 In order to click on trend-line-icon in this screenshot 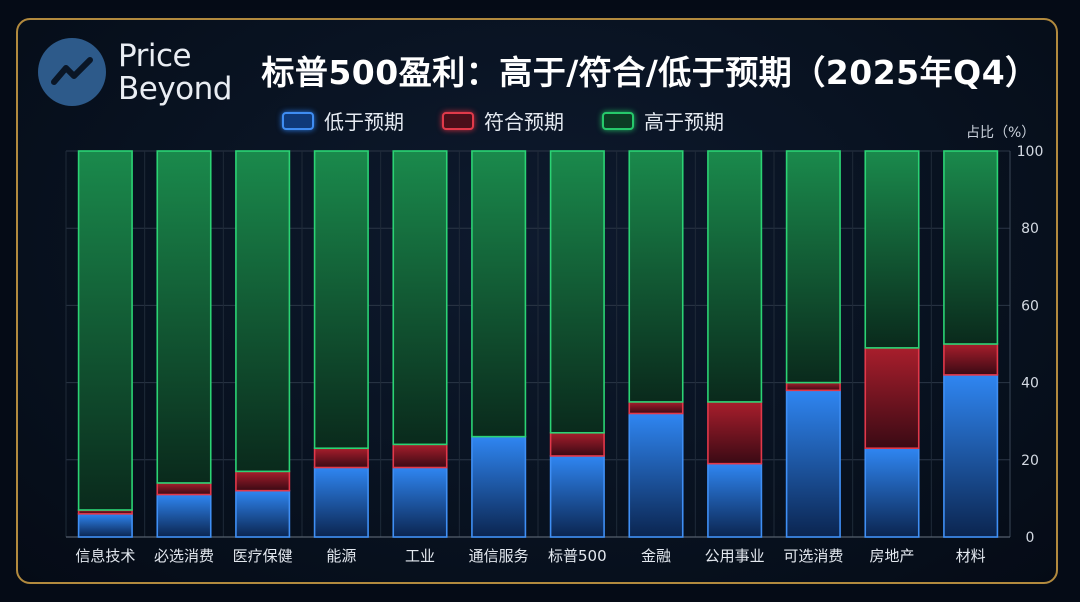, I will do `click(72, 71)`.